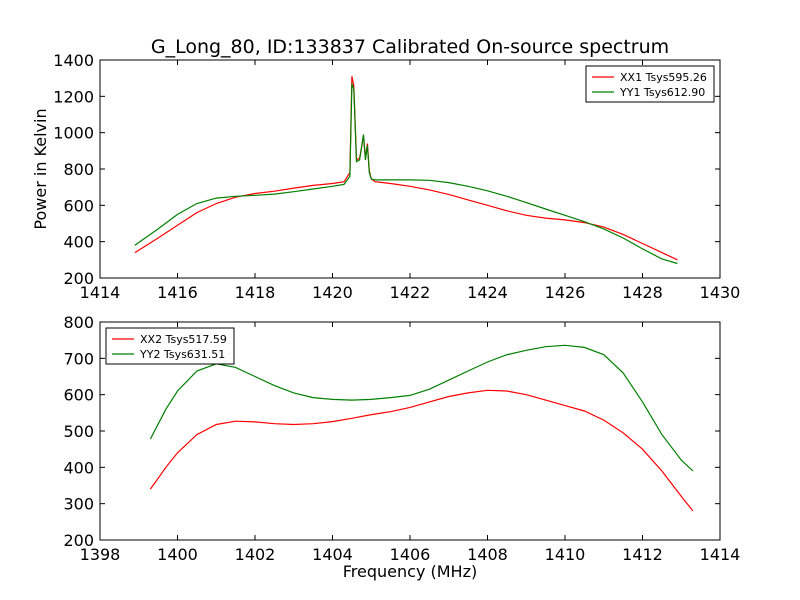 This screenshot has width=800, height=600. I want to click on x-tick-label: 1418, so click(255, 292).